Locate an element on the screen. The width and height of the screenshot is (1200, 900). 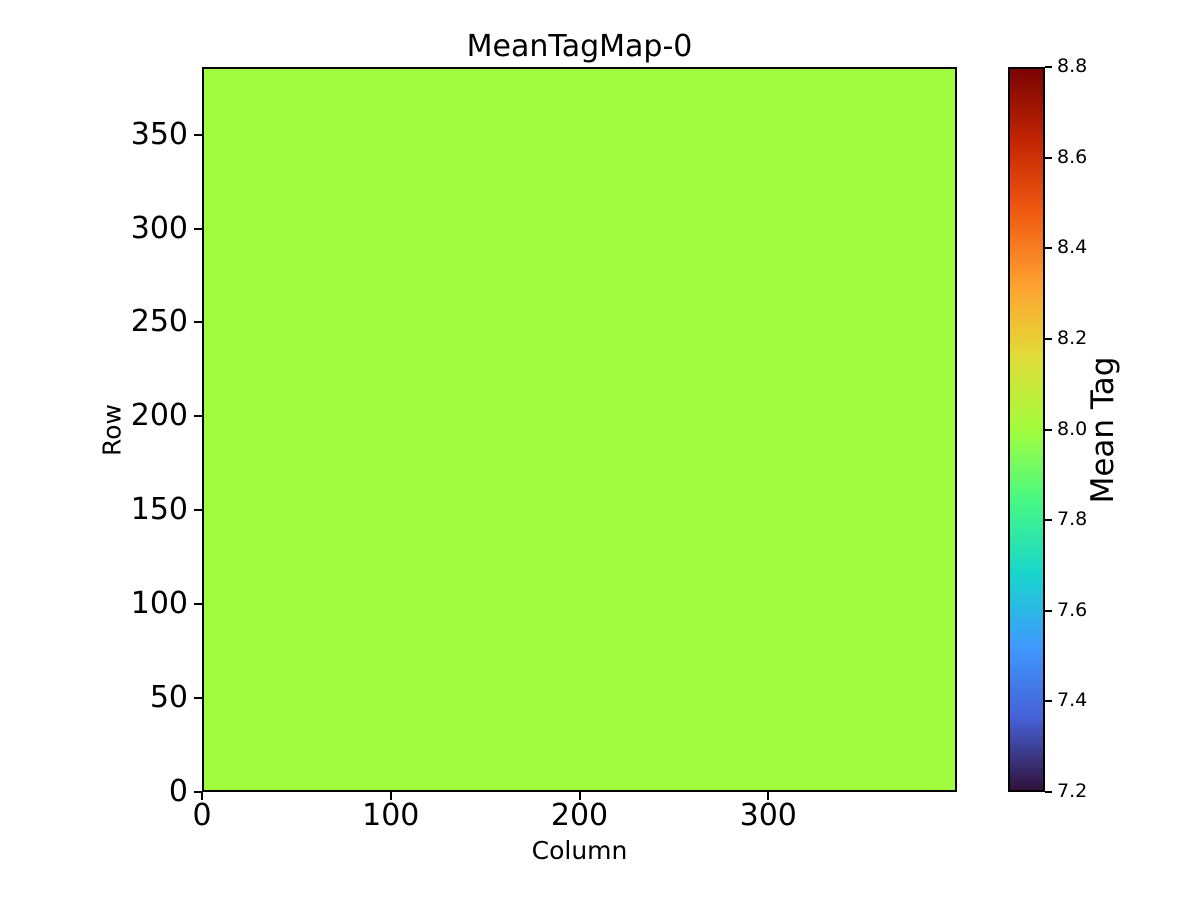
y-tick-label: 200 is located at coordinates (159, 416).